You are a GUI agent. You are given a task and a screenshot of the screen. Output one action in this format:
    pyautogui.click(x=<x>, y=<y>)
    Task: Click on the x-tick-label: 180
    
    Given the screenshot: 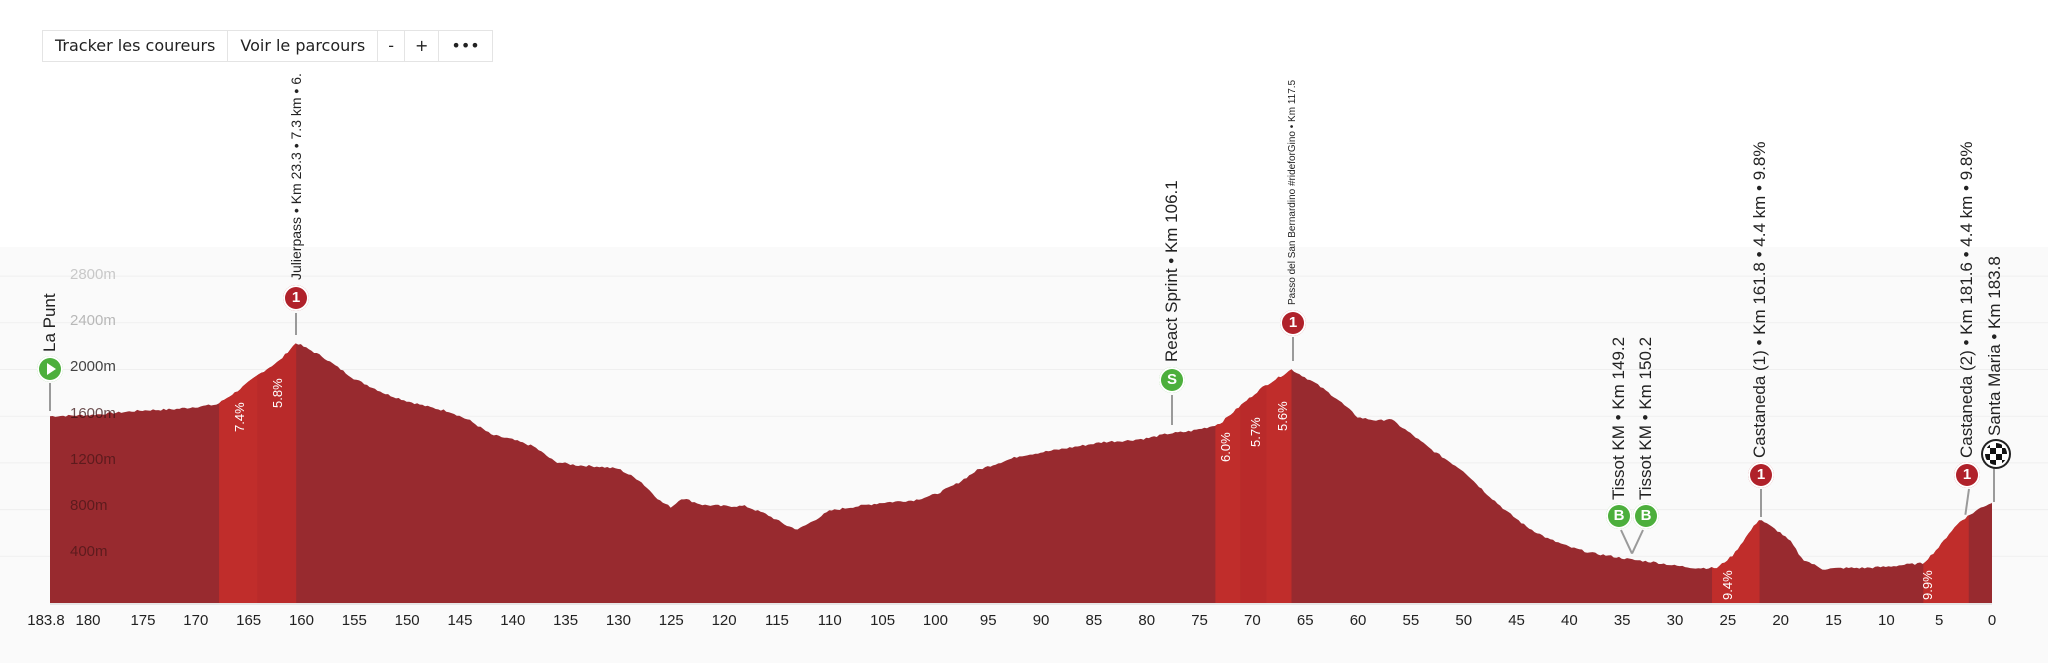 What is the action you would take?
    pyautogui.click(x=88, y=620)
    